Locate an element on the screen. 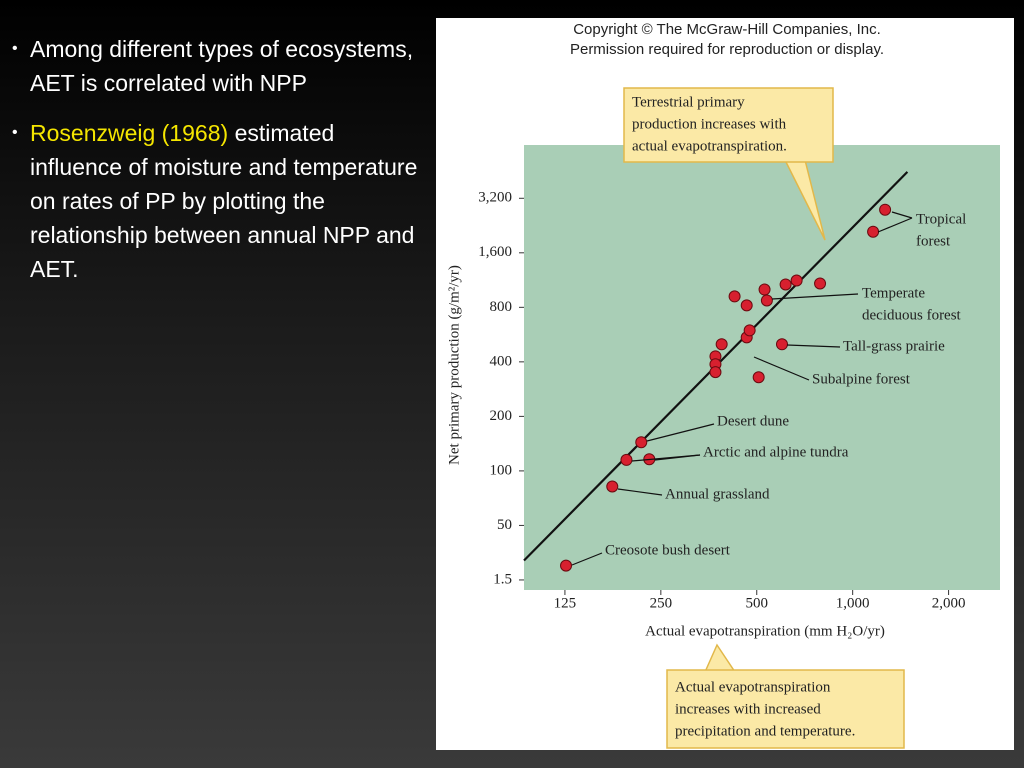  y-tick-label: 800 is located at coordinates (501, 307).